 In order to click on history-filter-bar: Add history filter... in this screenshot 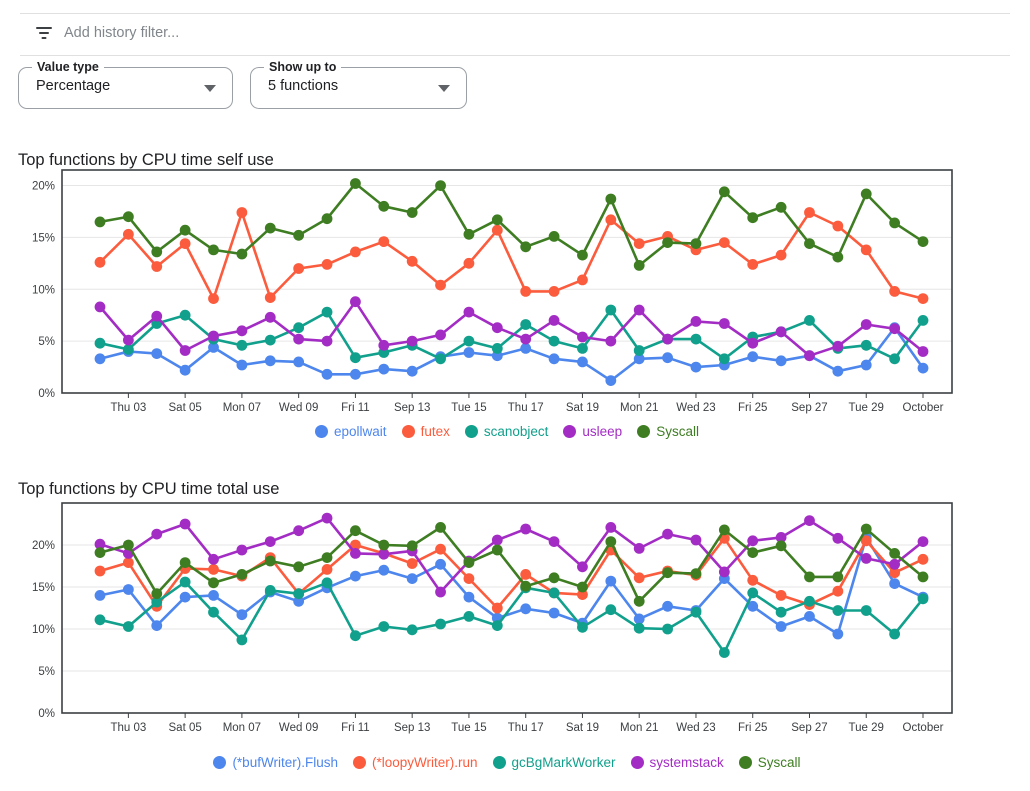, I will do `click(515, 34)`.